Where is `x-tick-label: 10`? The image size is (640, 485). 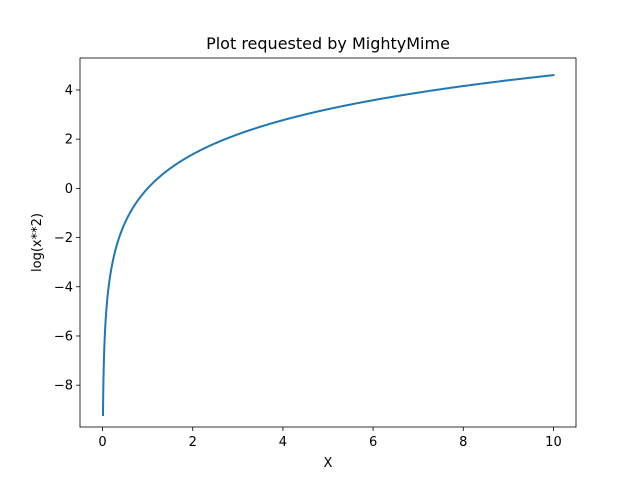 x-tick-label: 10 is located at coordinates (553, 442).